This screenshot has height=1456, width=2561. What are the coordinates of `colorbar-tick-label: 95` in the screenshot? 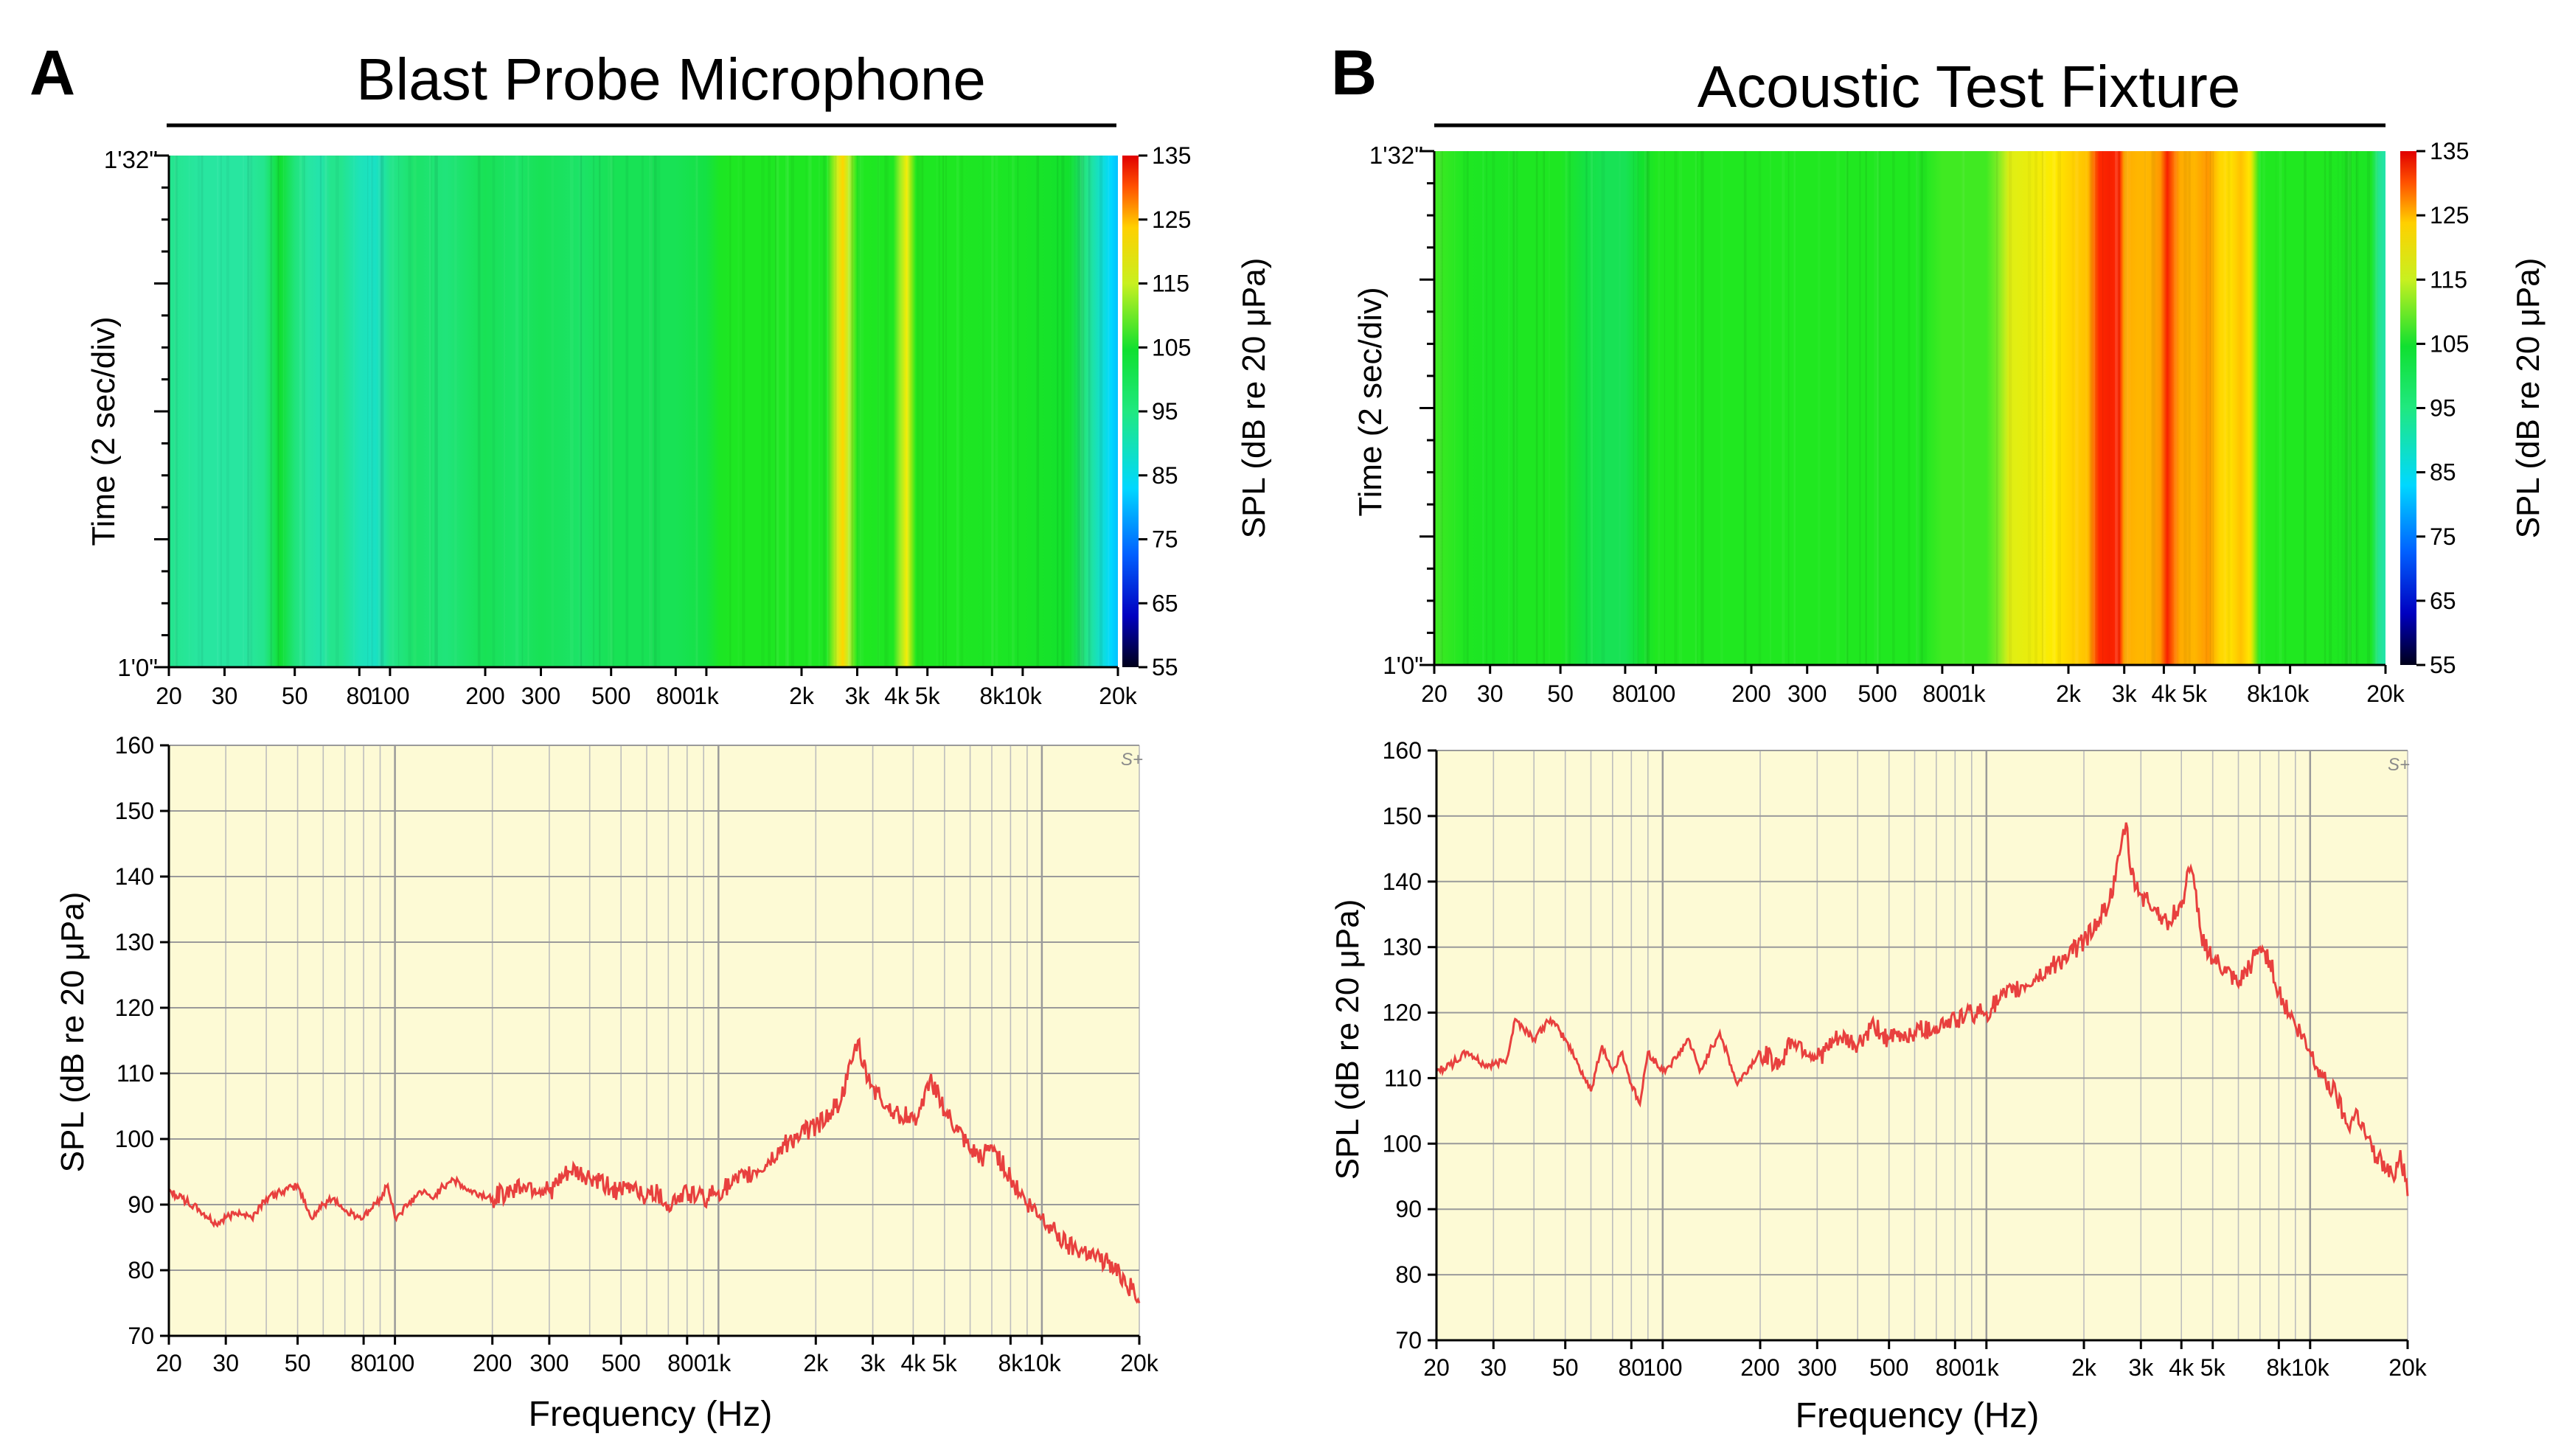 It's located at (2443, 409).